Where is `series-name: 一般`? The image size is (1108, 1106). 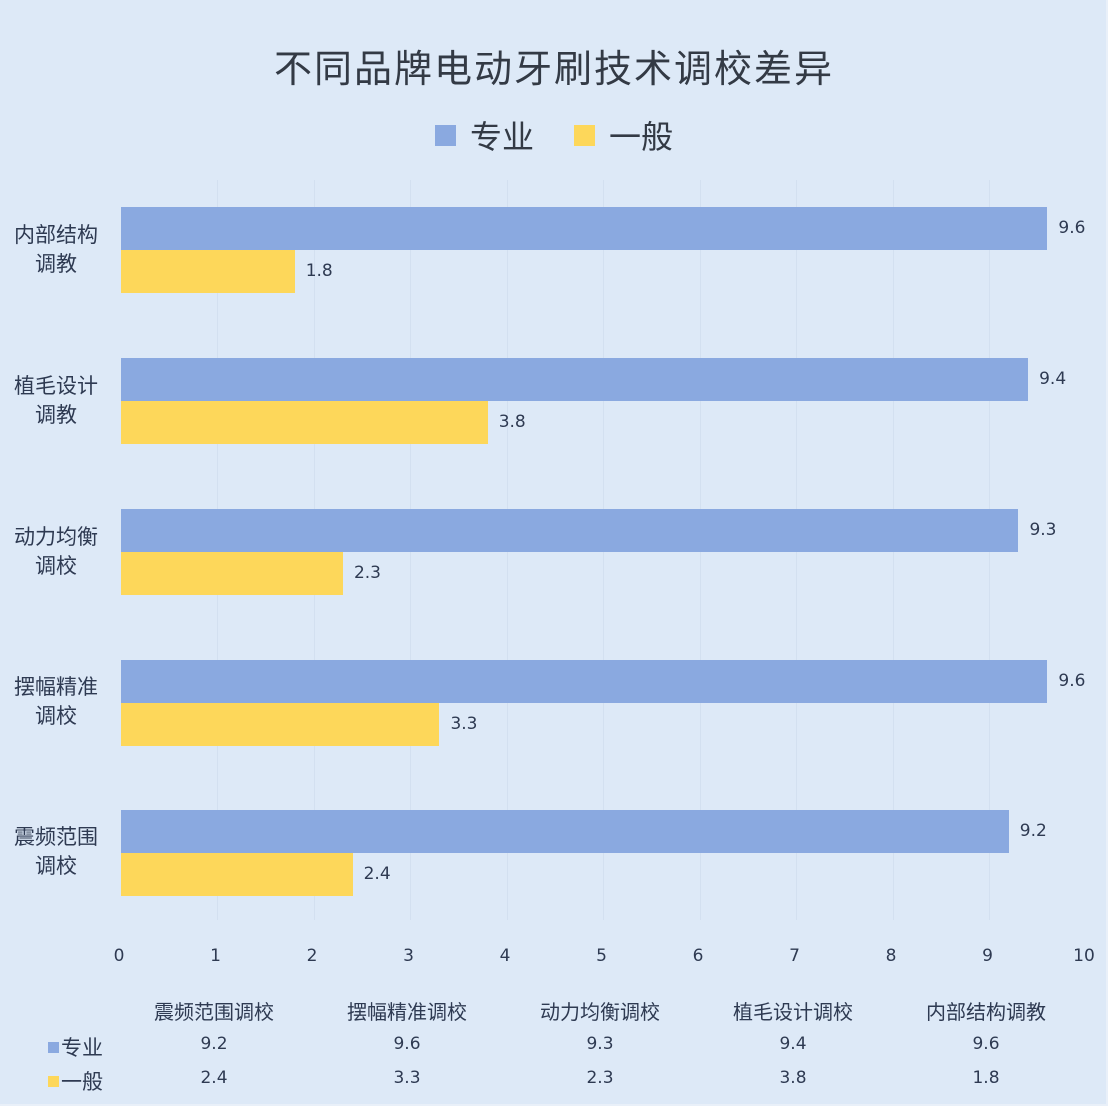 series-name: 一般 is located at coordinates (82, 1082).